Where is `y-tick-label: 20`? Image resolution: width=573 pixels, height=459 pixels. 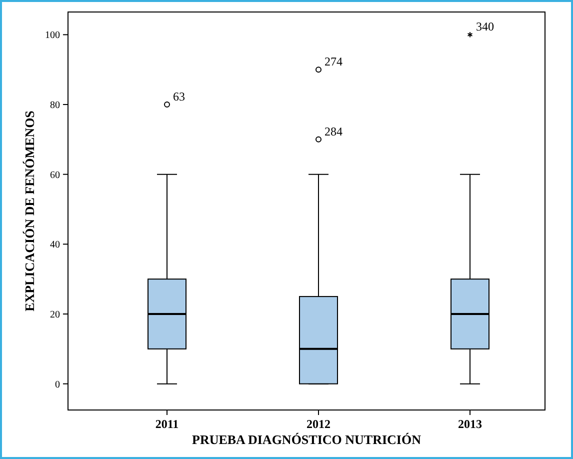 y-tick-label: 20 is located at coordinates (55, 314).